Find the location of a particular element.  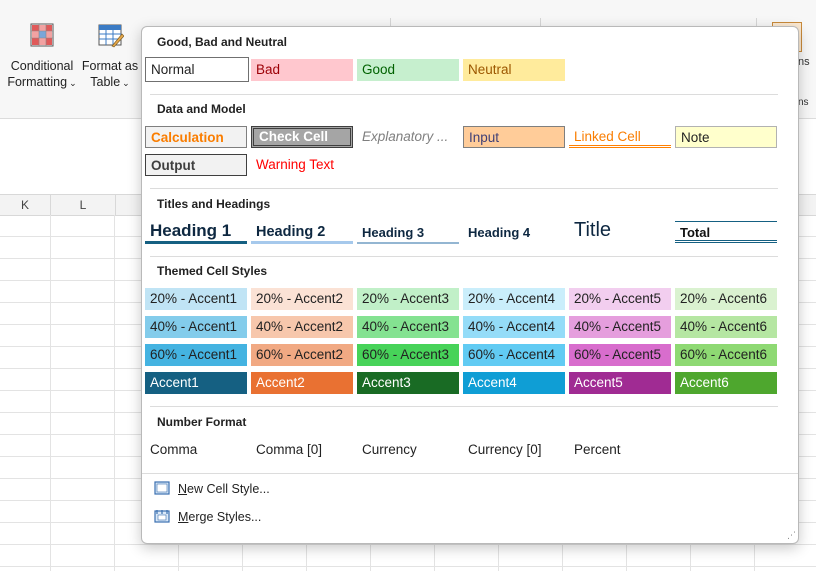

style-60-accent5: 60% - Accent5 is located at coordinates (620, 355).